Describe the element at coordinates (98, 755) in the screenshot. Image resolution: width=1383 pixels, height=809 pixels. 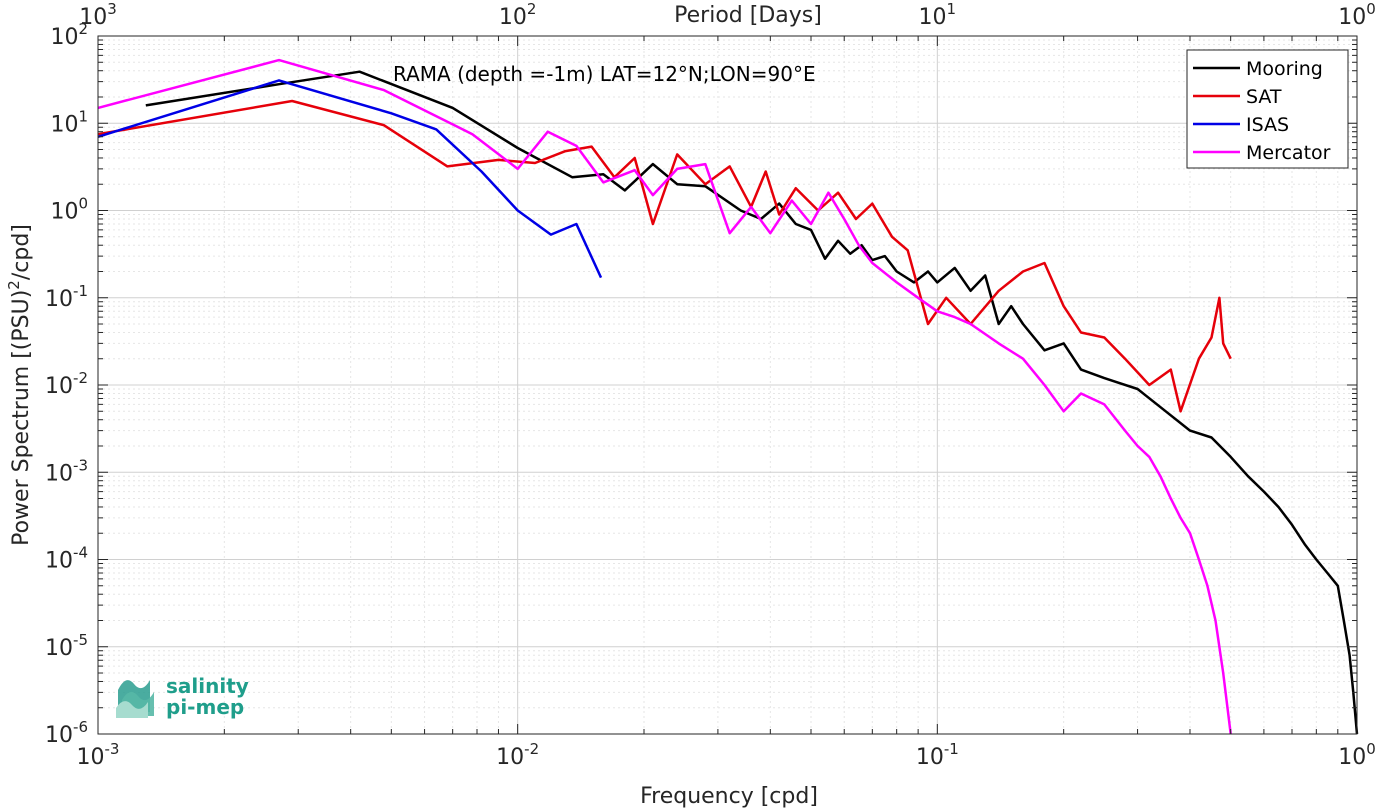
I see `x-tick-label: 10⁻³` at that location.